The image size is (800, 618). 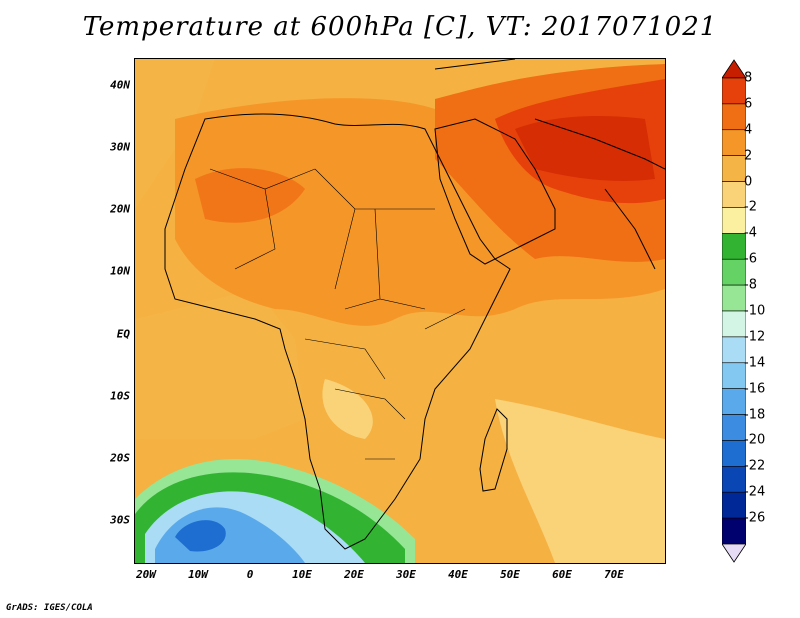 What do you see at coordinates (755, 518) in the screenshot?
I see `colorbar-label: -26` at bounding box center [755, 518].